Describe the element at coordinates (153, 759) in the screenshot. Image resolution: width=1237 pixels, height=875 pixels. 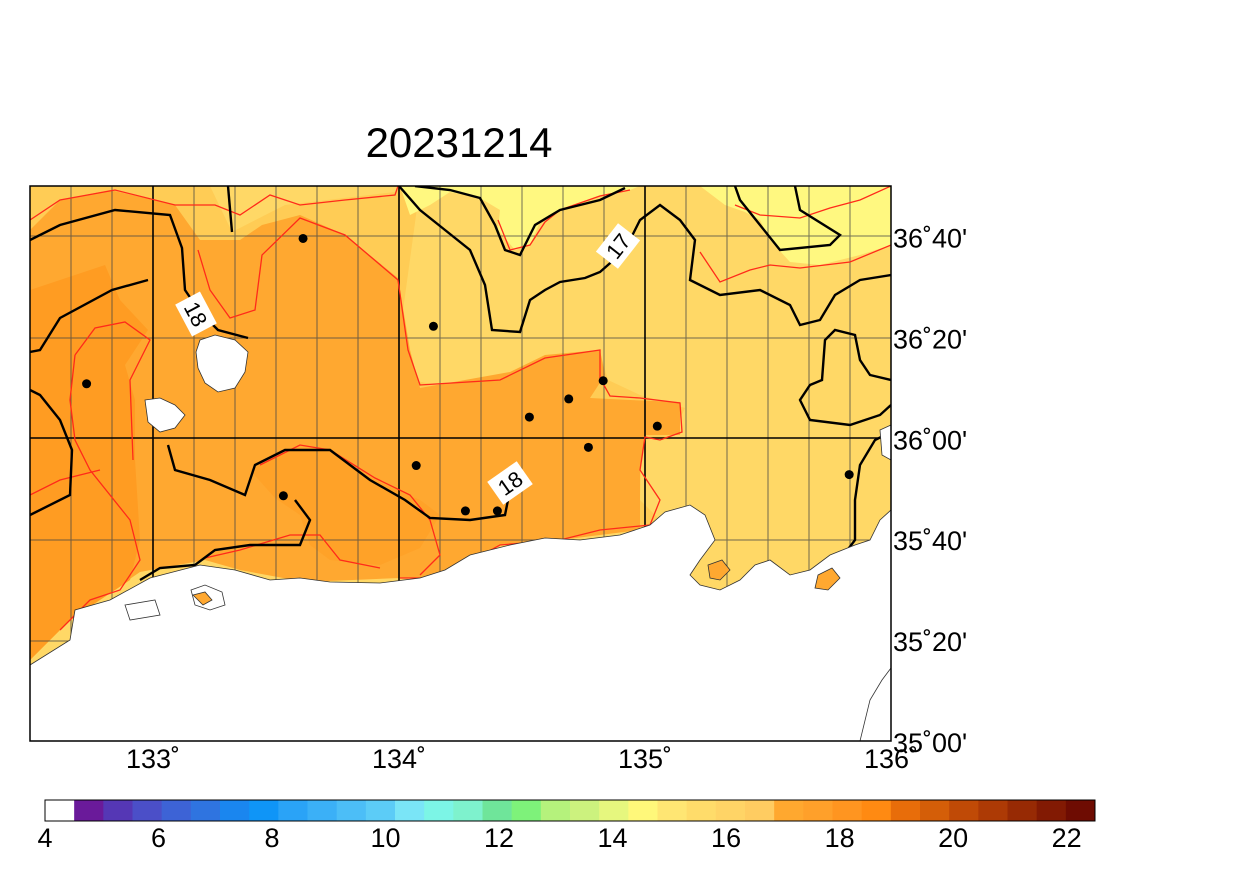
I see `longitude-label: 133˚` at that location.